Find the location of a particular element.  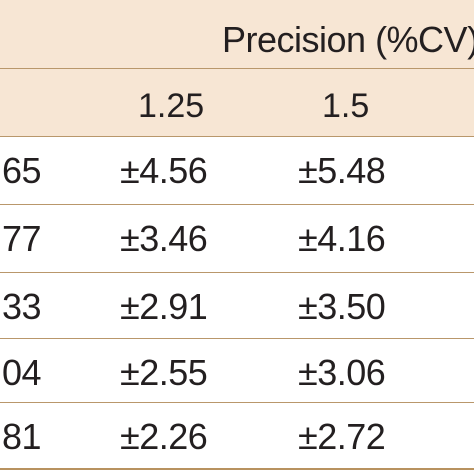

precision-1-25-cell: ±4.56 is located at coordinates (164, 170).